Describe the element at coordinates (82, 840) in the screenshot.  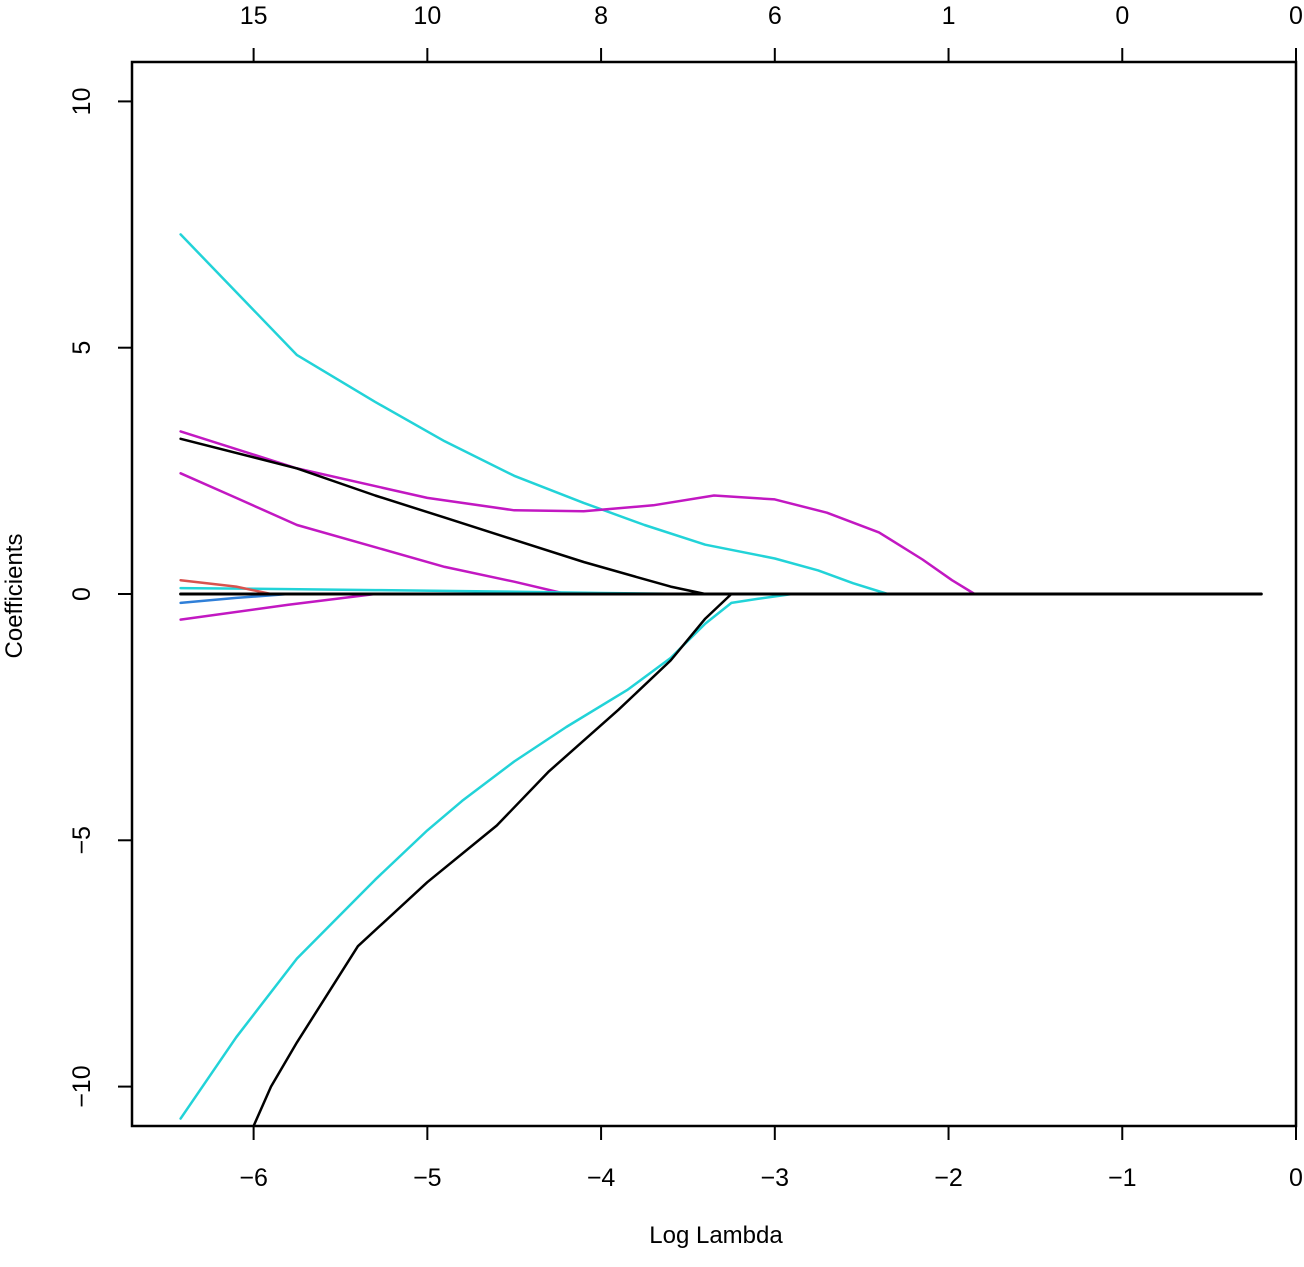
I see `y-tick-label: −5` at that location.